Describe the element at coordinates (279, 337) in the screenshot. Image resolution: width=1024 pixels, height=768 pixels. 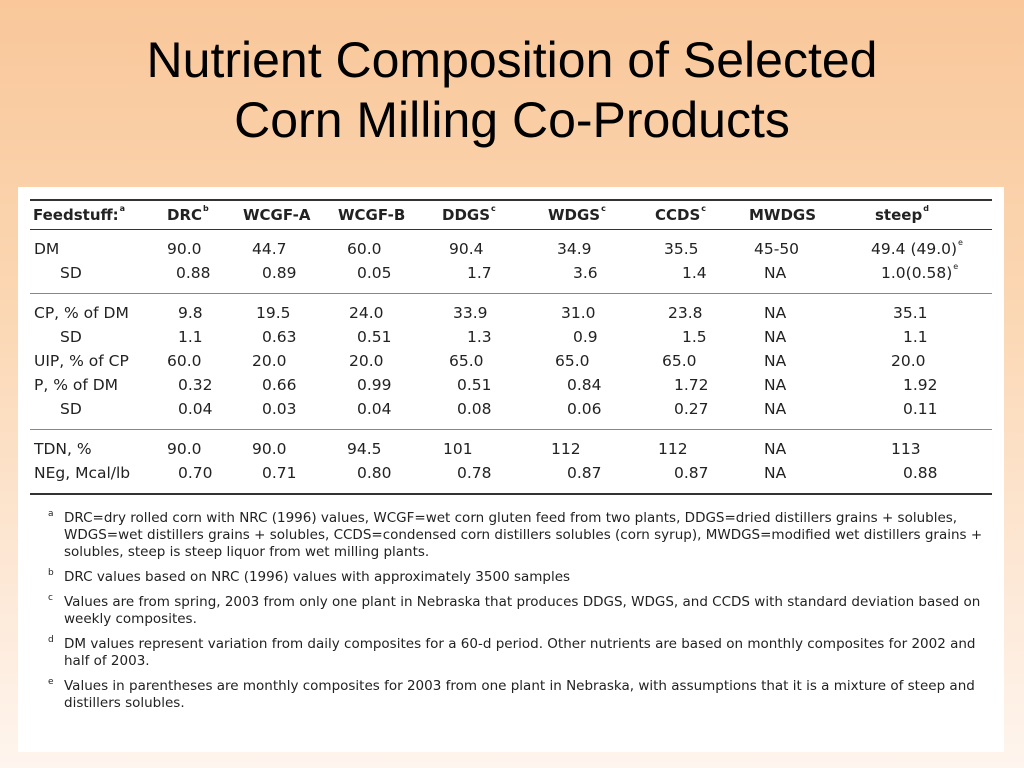
I see `cell-wcgf-a: 0.63` at that location.